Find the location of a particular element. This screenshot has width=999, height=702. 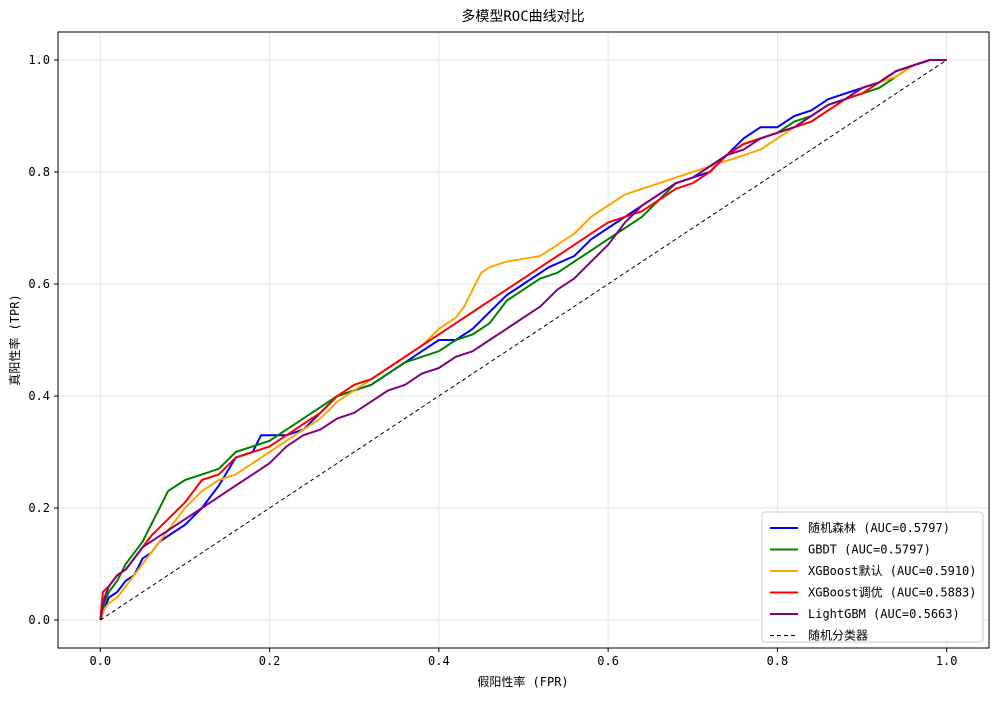

y-axis-title: 真阳性率 (TPR) is located at coordinates (14, 339).